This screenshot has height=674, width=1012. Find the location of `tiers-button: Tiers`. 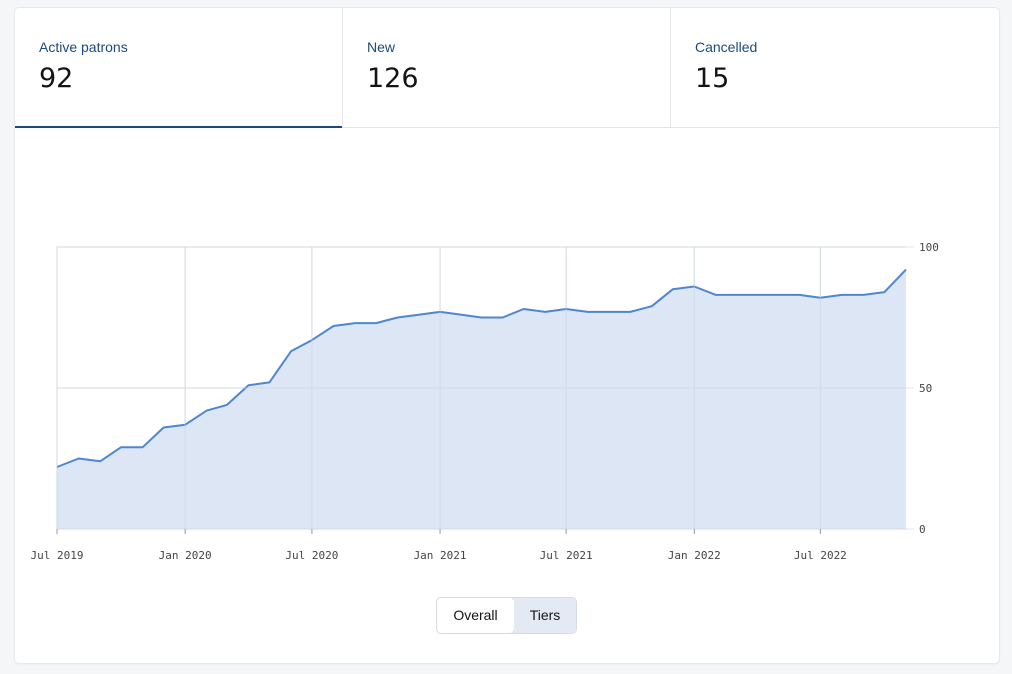

tiers-button: Tiers is located at coordinates (545, 615).